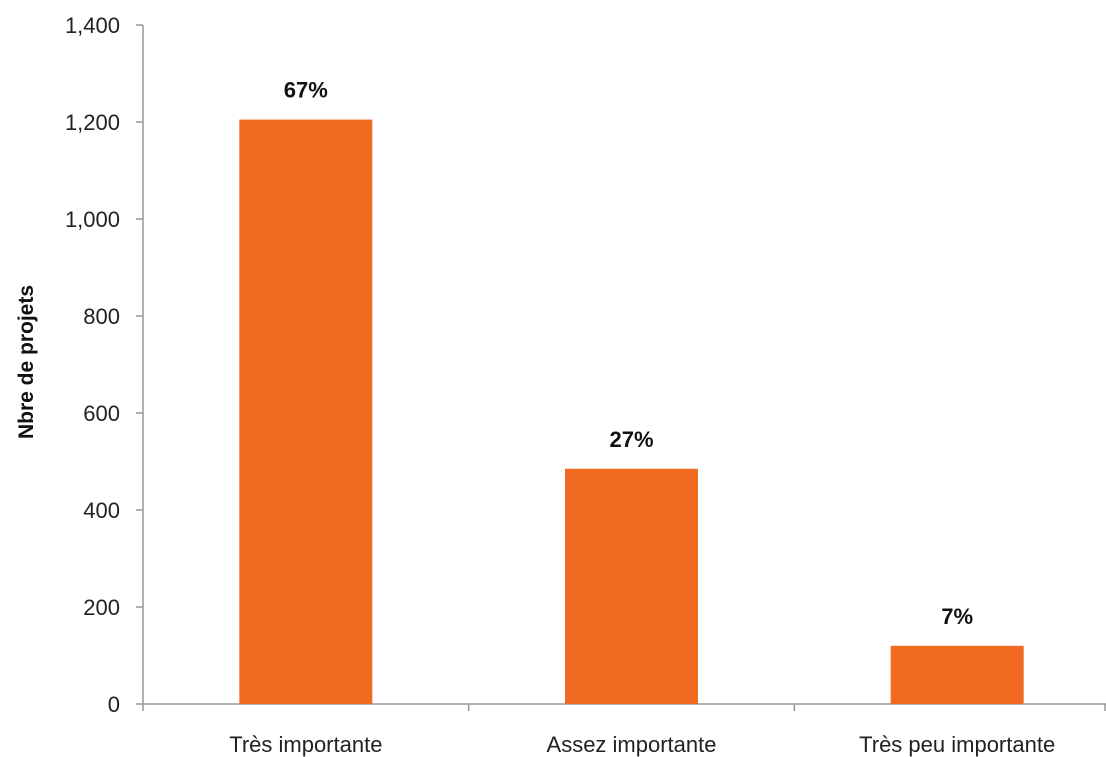 This screenshot has width=1106, height=757. I want to click on y-tick-label: 800, so click(101, 316).